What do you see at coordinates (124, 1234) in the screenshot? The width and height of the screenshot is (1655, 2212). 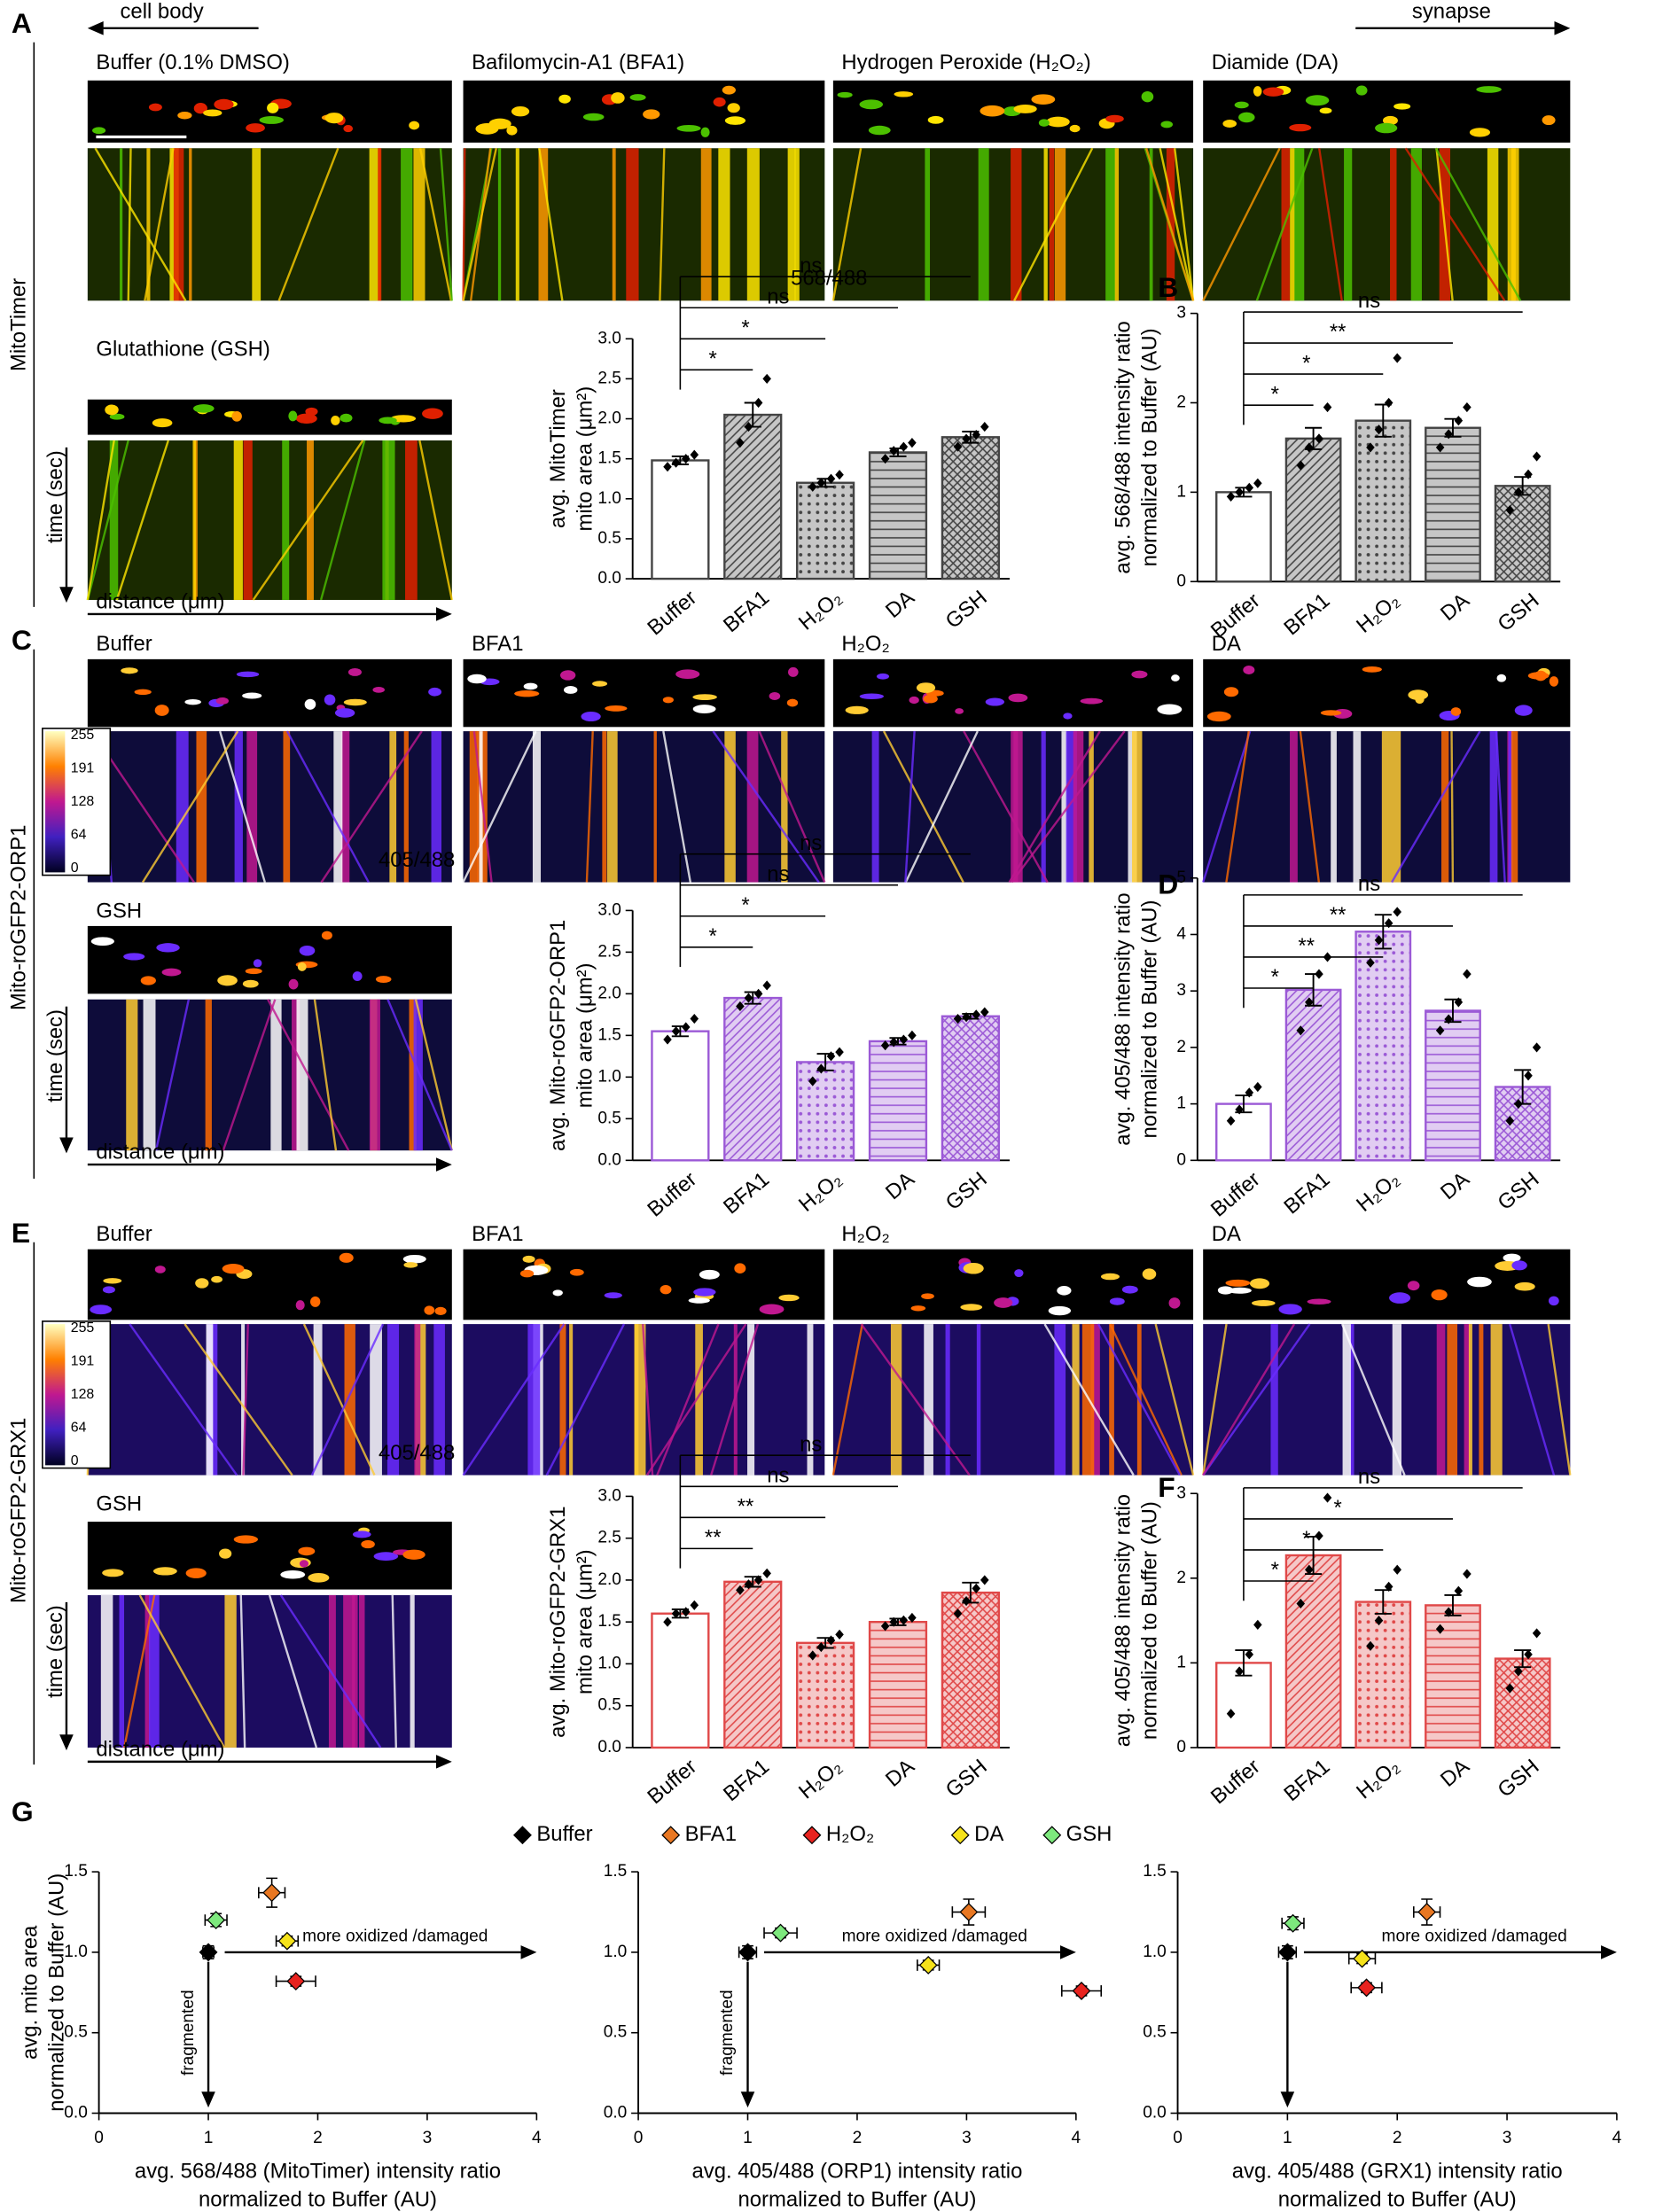 I see `image-title: Buffer` at bounding box center [124, 1234].